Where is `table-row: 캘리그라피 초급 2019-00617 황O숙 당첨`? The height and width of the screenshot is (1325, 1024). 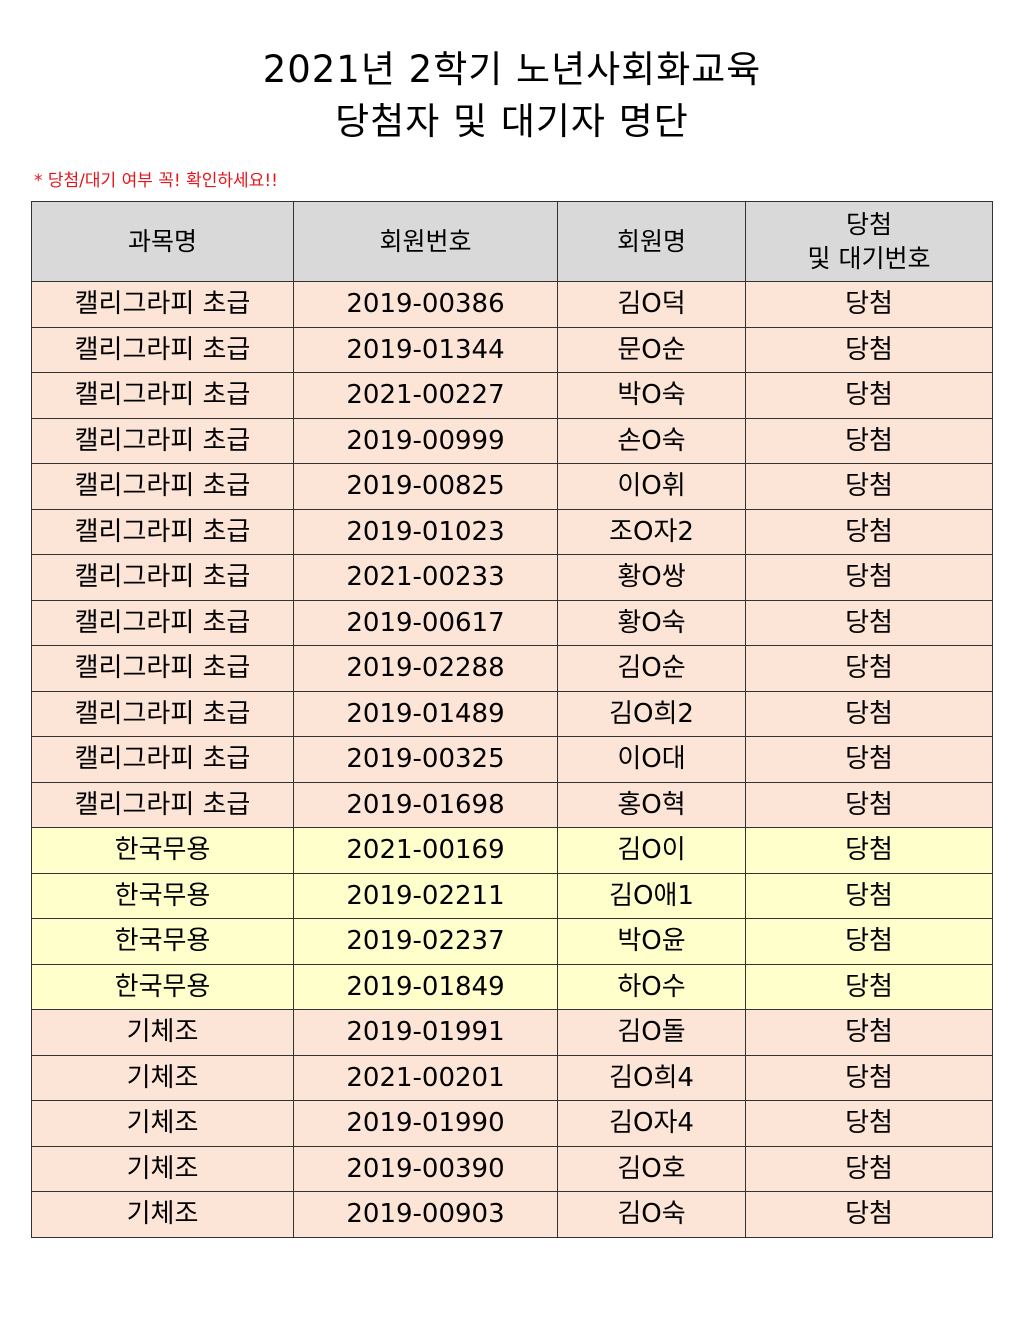
table-row: 캘리그라피 초급 2019-00617 황O숙 당첨 is located at coordinates (512, 622).